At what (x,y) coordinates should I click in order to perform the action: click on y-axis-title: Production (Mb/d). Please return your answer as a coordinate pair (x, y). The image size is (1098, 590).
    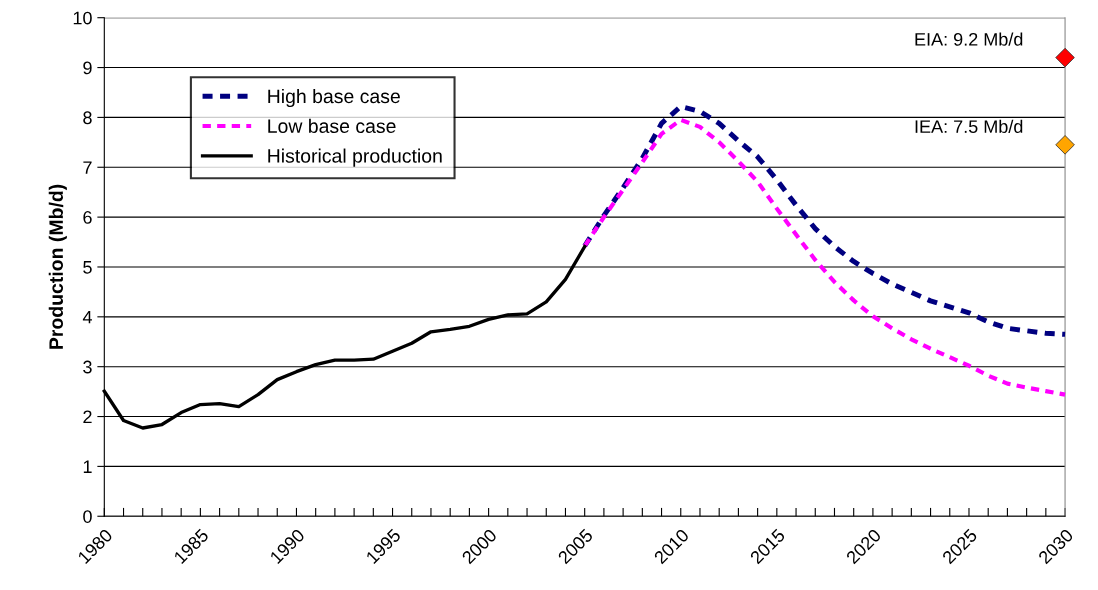
    Looking at the image, I should click on (57, 266).